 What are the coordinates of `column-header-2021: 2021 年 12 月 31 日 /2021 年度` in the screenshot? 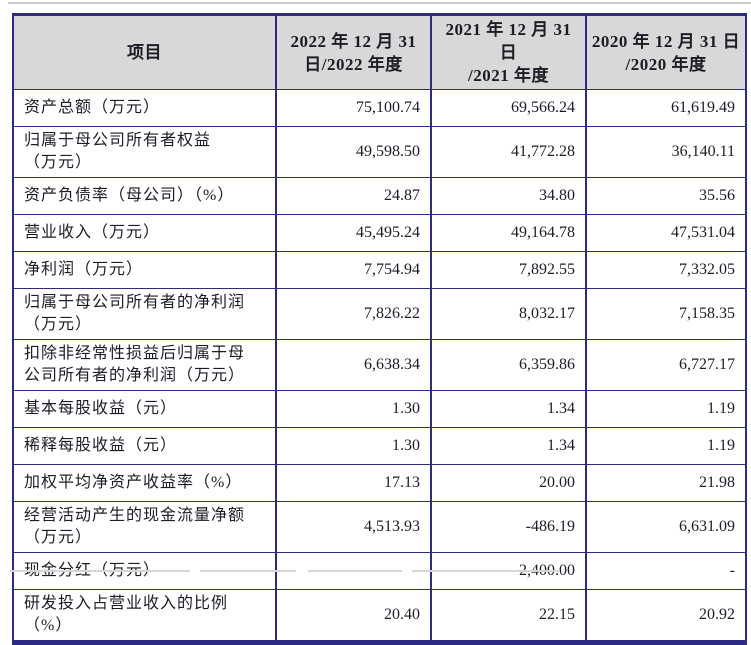 It's located at (508, 52).